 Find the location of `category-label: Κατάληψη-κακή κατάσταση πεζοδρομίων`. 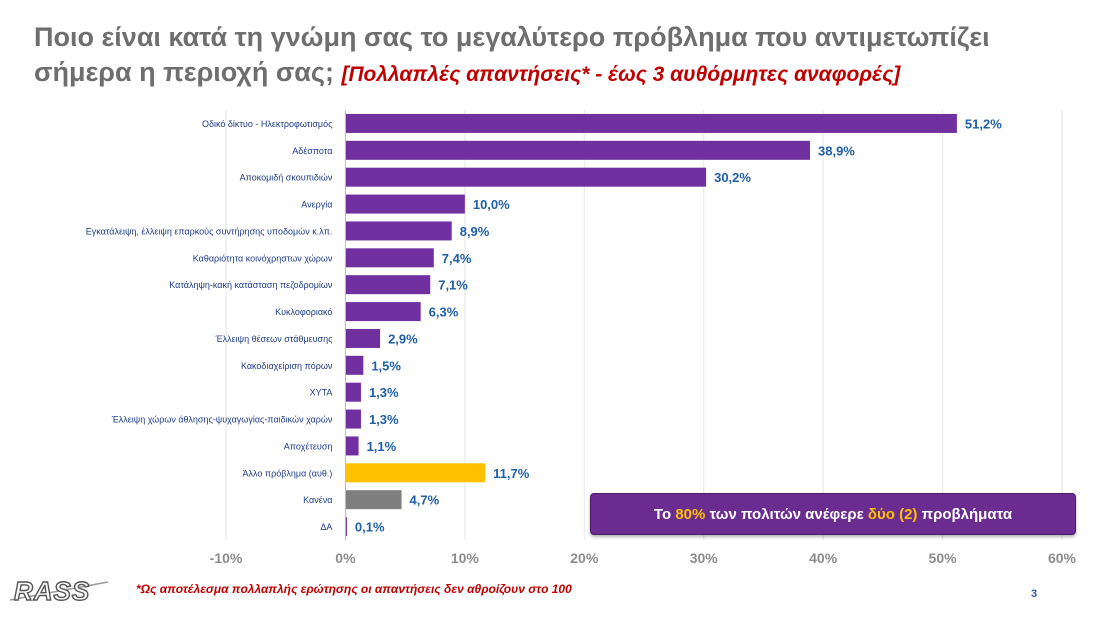

category-label: Κατάληψη-κακή κατάσταση πεζοδρομίων is located at coordinates (251, 285).